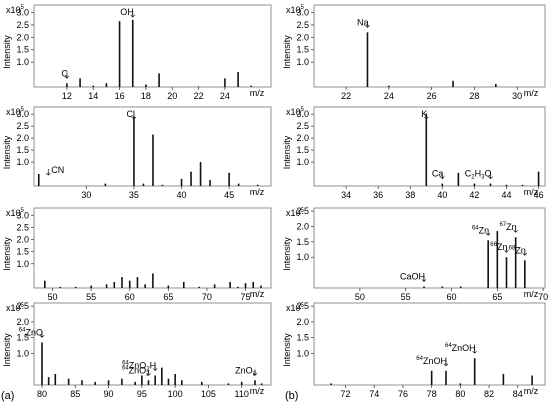 The image size is (550, 403). What do you see at coordinates (346, 394) in the screenshot?
I see `x-tick-label: 72` at bounding box center [346, 394].